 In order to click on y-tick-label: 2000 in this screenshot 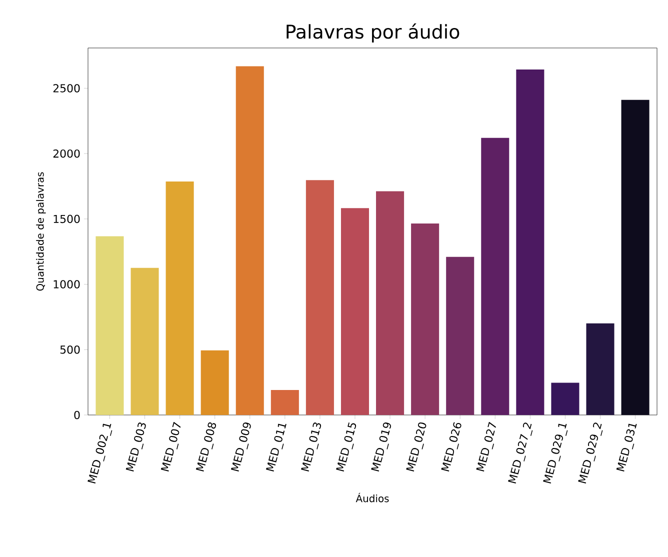, I will do `click(66, 153)`.